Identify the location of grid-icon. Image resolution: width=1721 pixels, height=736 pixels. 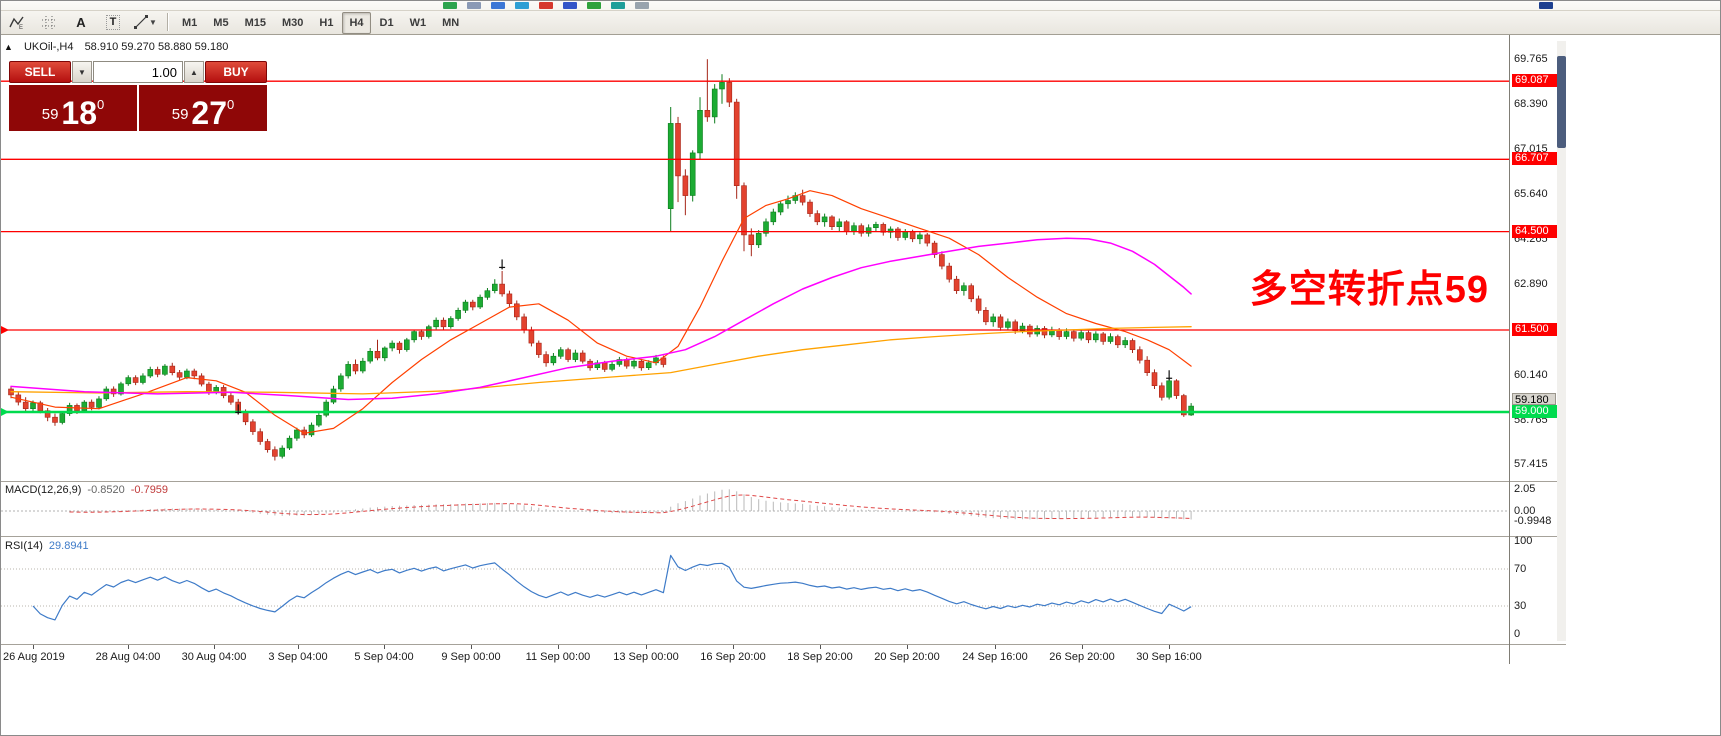
(49, 22).